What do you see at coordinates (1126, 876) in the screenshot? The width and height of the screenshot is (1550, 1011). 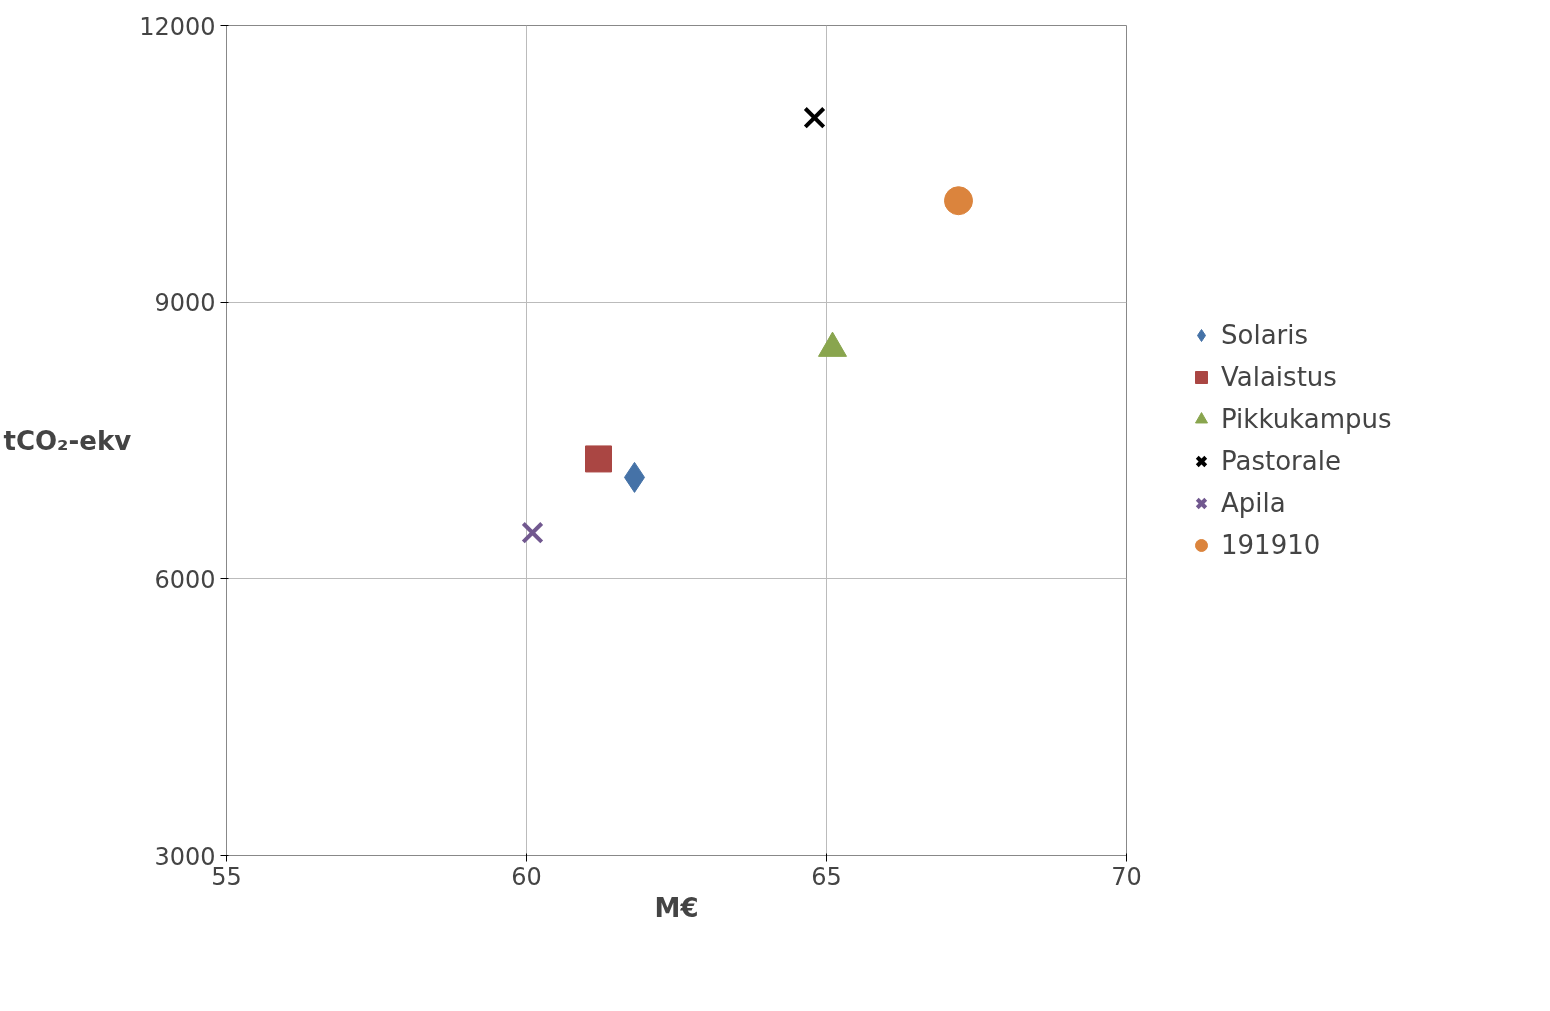 I see `x-tick-label: 70` at bounding box center [1126, 876].